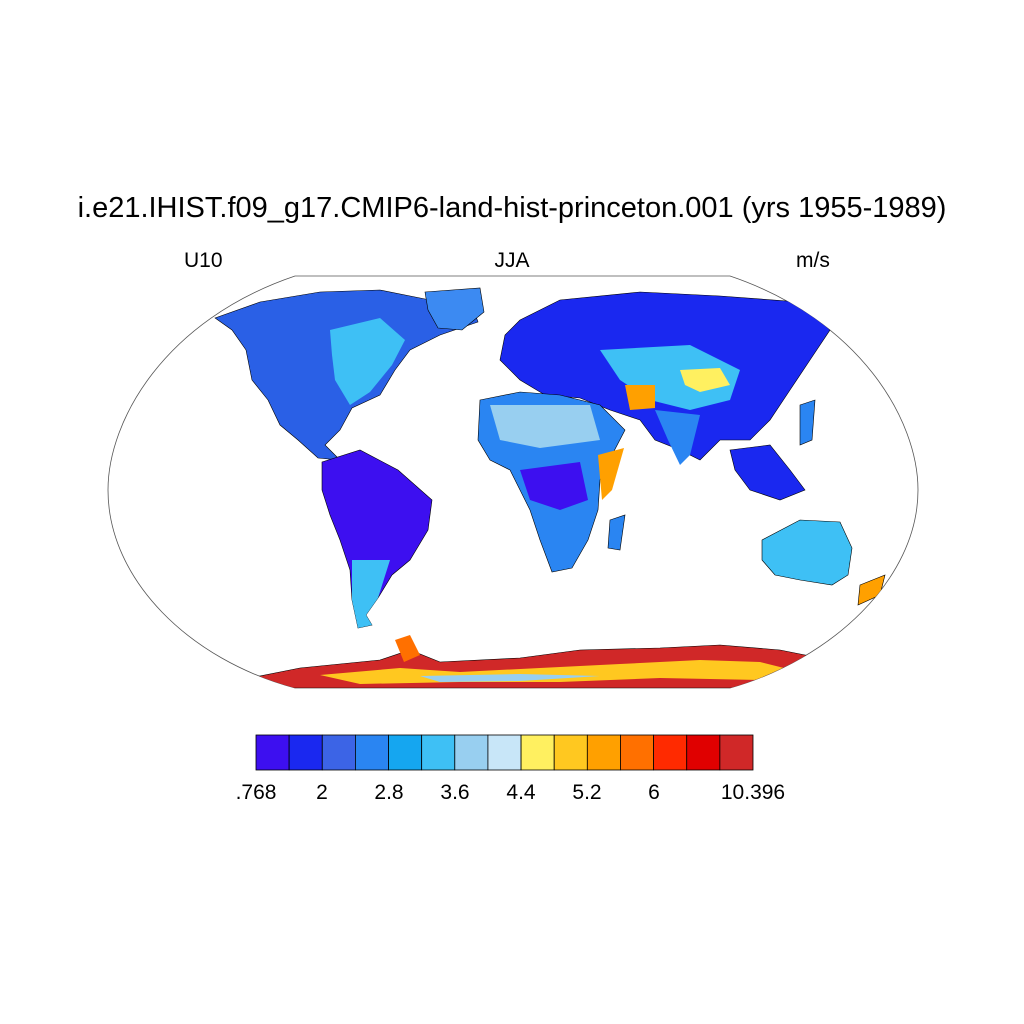 The height and width of the screenshot is (1024, 1024). What do you see at coordinates (767, 472) in the screenshot?
I see `southeast-asia` at bounding box center [767, 472].